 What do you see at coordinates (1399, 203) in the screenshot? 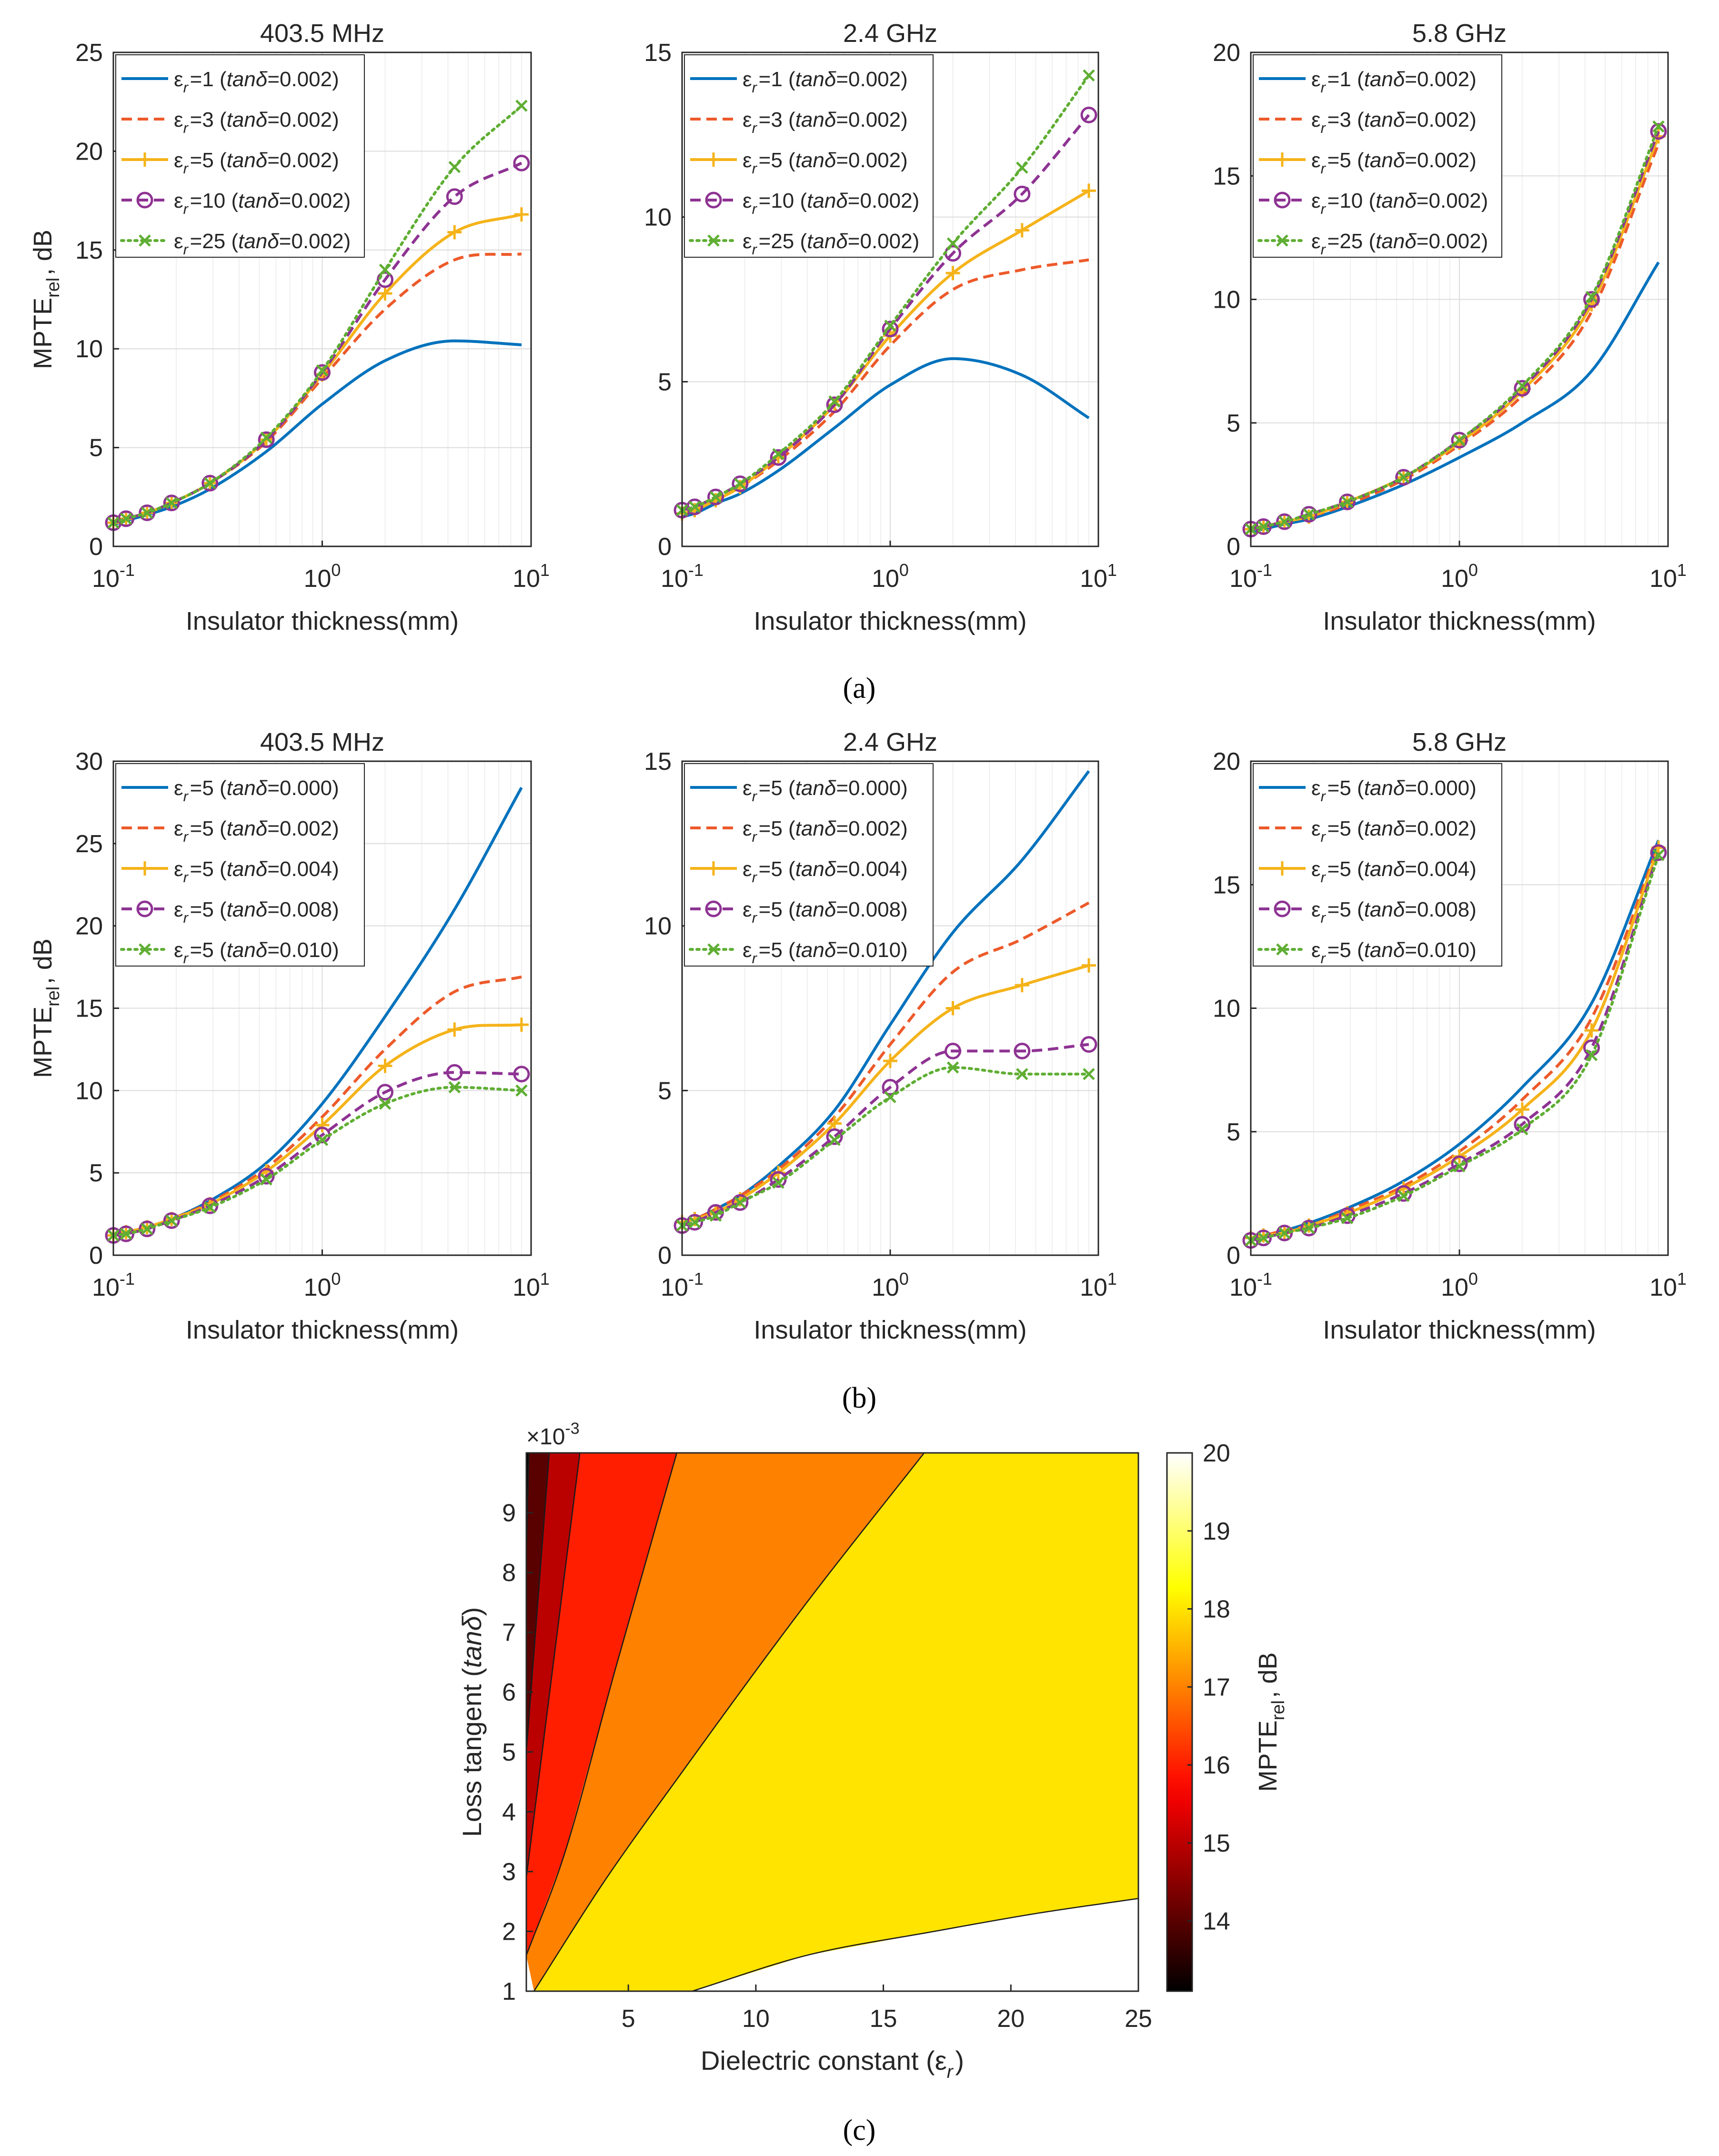
I see `legend-label: εr =10 (tanδ=0.002)` at bounding box center [1399, 203].